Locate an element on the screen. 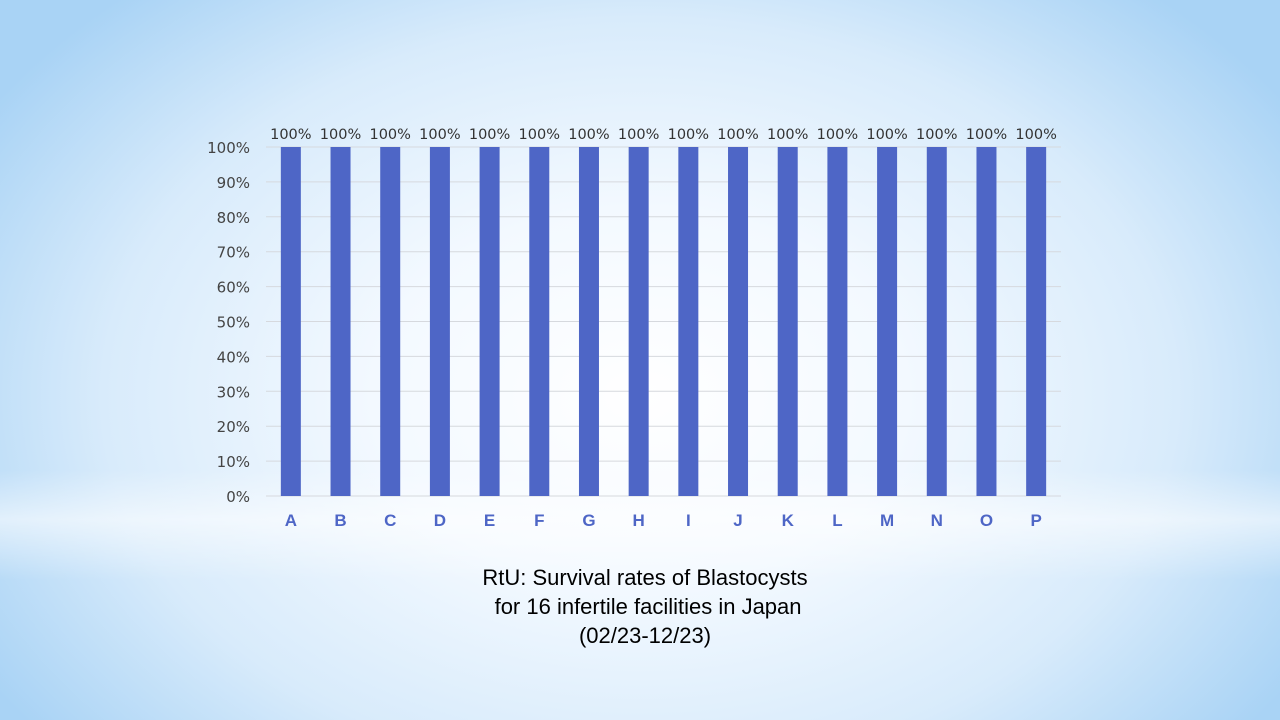 The image size is (1280, 720). x-tick-label: A is located at coordinates (291, 520).